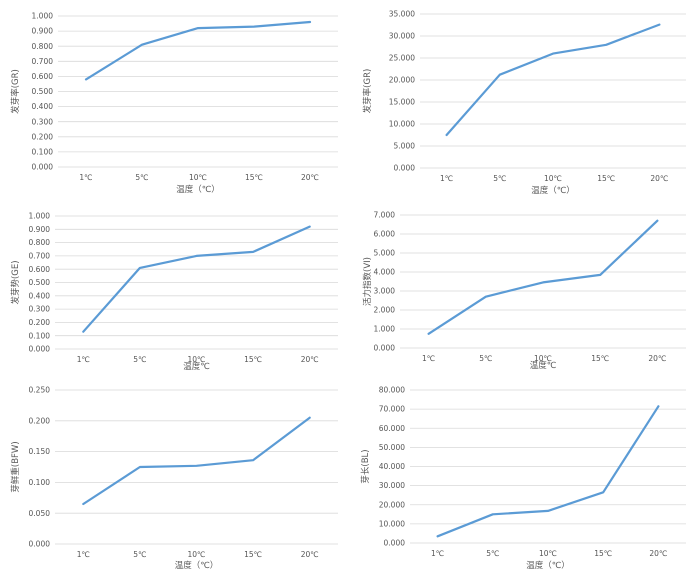 The width and height of the screenshot is (700, 583). What do you see at coordinates (40, 390) in the screenshot?
I see `y-tick-label: 0.250` at bounding box center [40, 390].